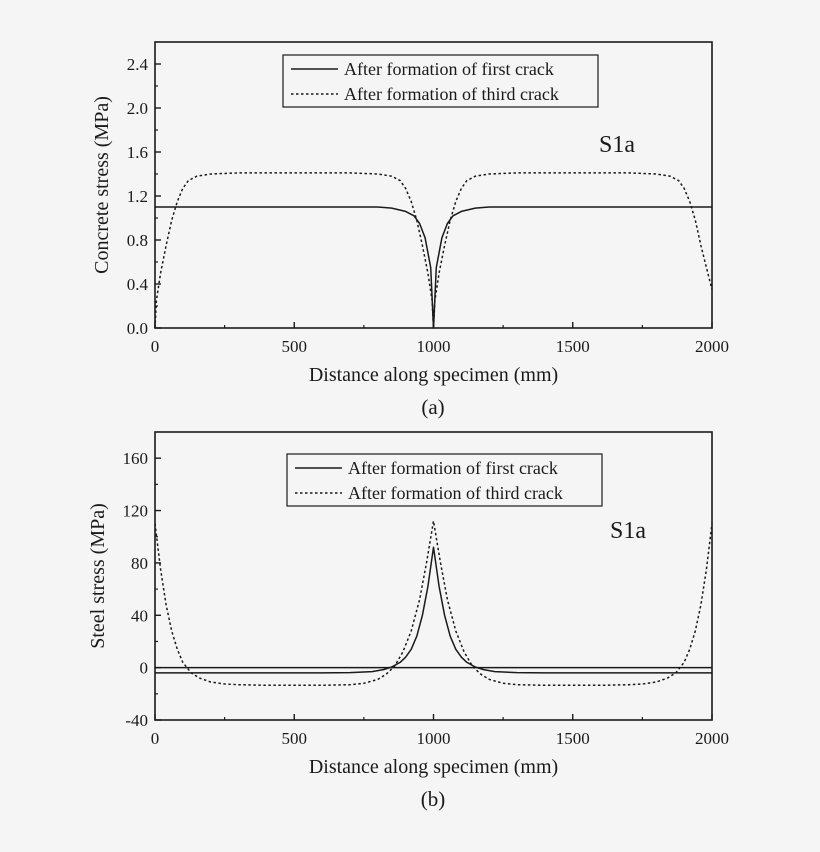 This screenshot has width=820, height=852. Describe the element at coordinates (137, 328) in the screenshot. I see `y-tick-label: 0.0` at that location.